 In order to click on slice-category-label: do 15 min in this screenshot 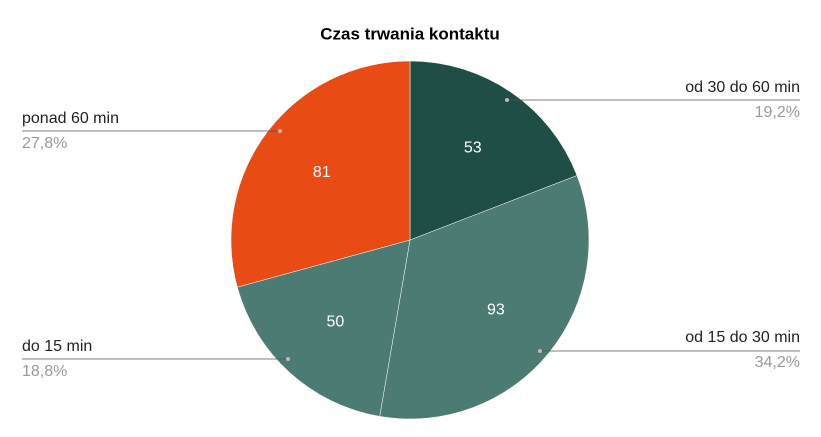, I will do `click(57, 346)`.